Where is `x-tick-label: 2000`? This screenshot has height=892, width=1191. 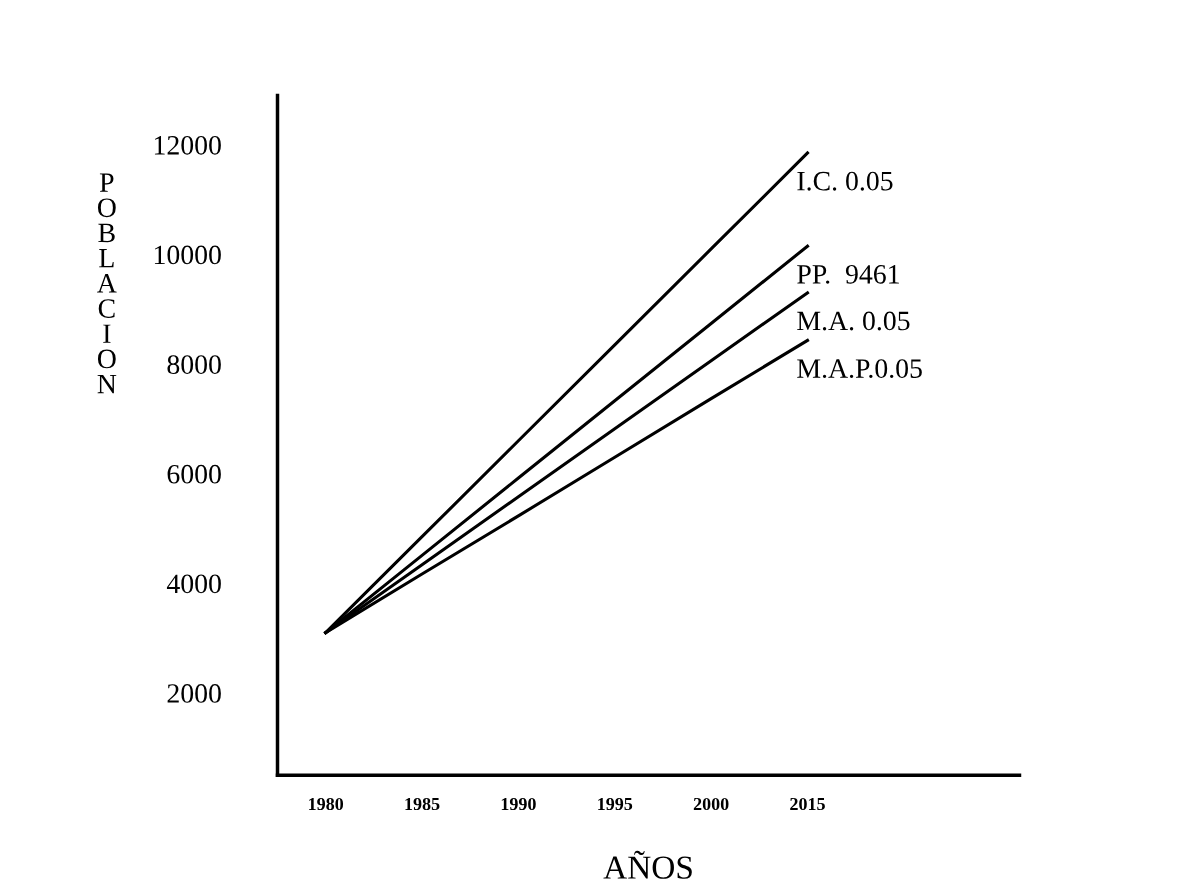
x-tick-label: 2000 is located at coordinates (711, 804).